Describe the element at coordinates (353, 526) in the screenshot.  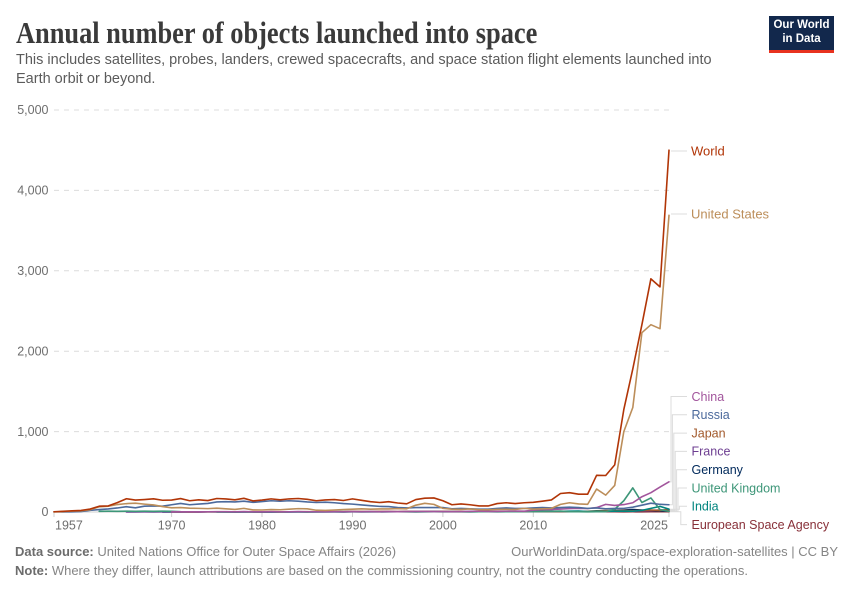
I see `svg-text: 1990` at that location.